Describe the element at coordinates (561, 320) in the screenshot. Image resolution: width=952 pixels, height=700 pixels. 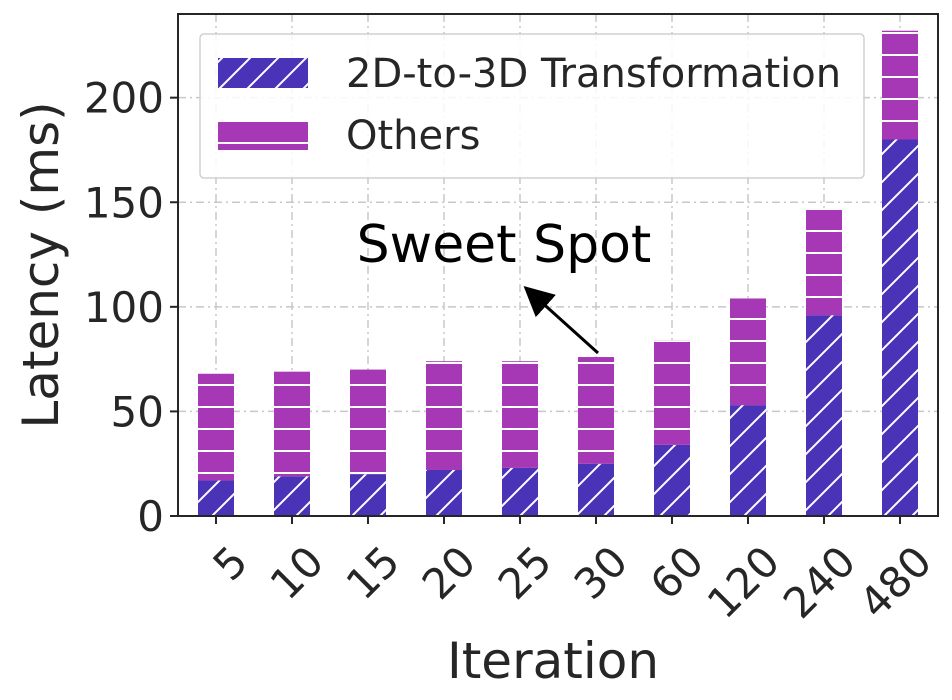
I see `sweet-spot-arrow` at that location.